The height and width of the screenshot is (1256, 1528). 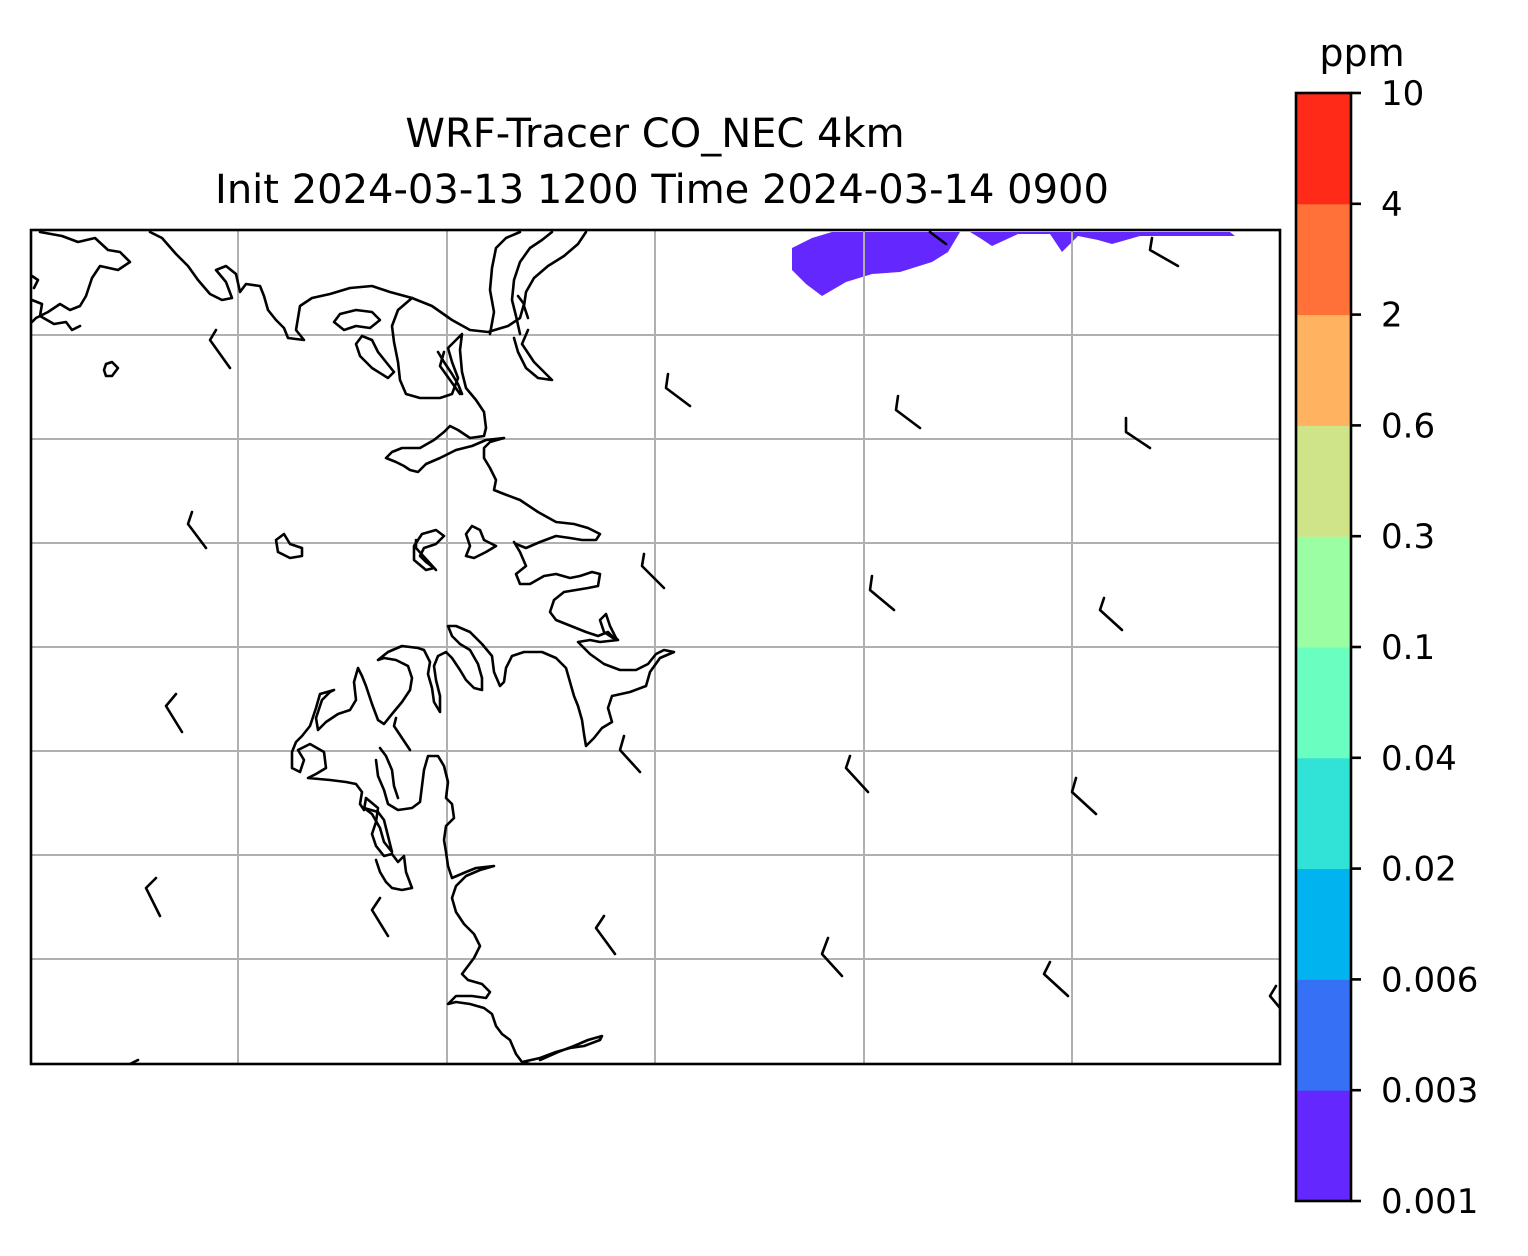 What do you see at coordinates (1419, 870) in the screenshot?
I see `colorbar-tick-label: 0.02` at bounding box center [1419, 870].